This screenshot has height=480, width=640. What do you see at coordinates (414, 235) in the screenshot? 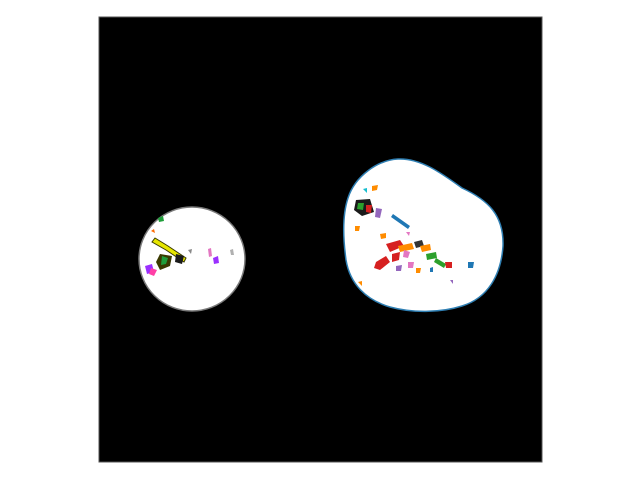
I see `right-blob-fragments` at bounding box center [414, 235].